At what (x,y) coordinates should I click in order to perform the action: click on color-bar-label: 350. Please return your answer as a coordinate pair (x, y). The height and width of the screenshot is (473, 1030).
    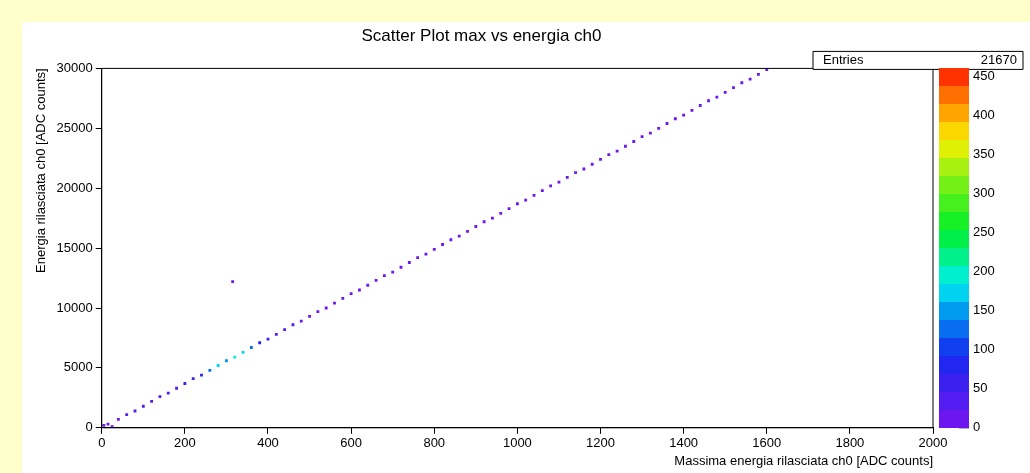
    Looking at the image, I should click on (984, 153).